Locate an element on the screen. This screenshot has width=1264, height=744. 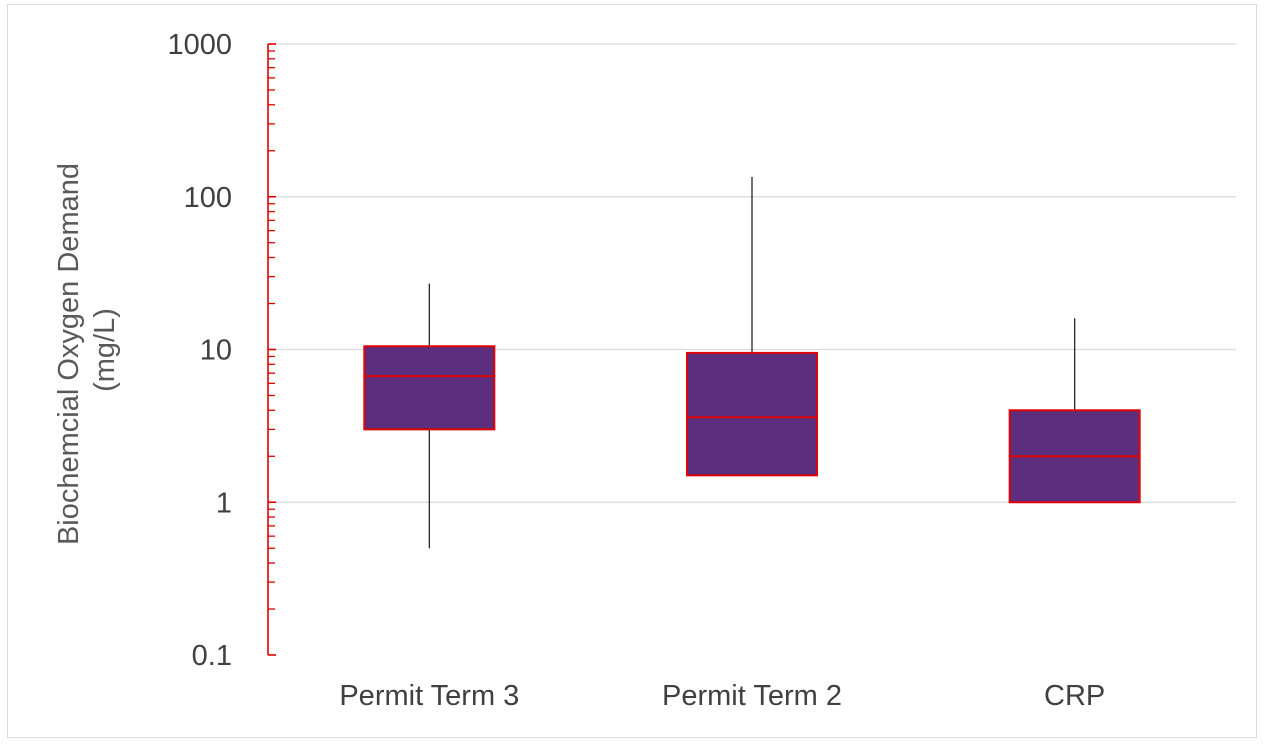
x-category-label: CRP is located at coordinates (1074, 696).